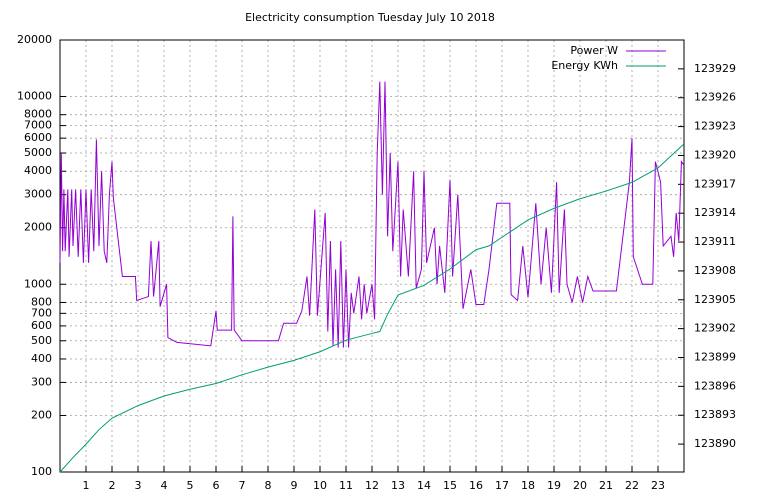 Image resolution: width=768 pixels, height=500 pixels. What do you see at coordinates (38, 170) in the screenshot?
I see `y-tick-label: 4000` at bounding box center [38, 170].